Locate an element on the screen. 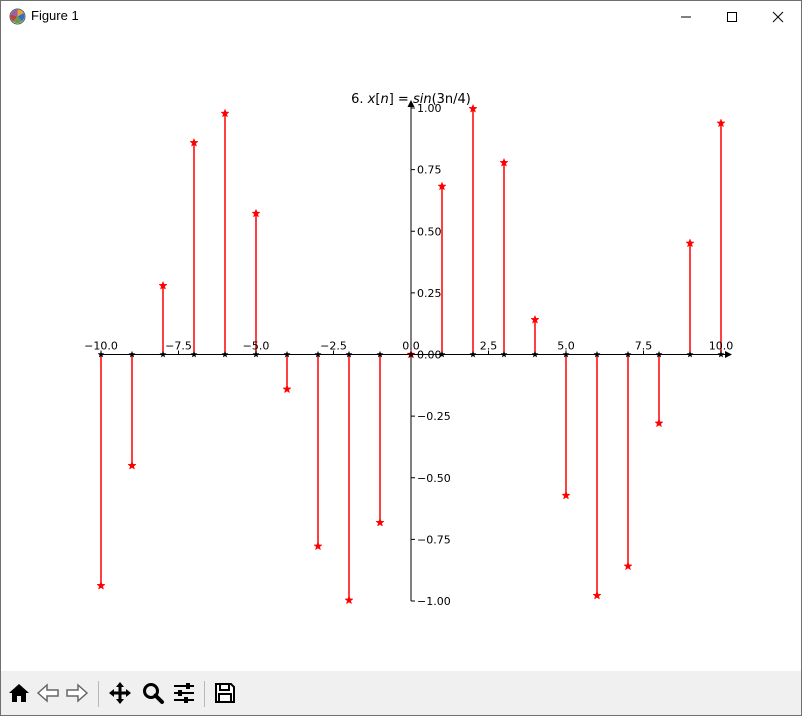  magnifier-icon is located at coordinates (153, 693).